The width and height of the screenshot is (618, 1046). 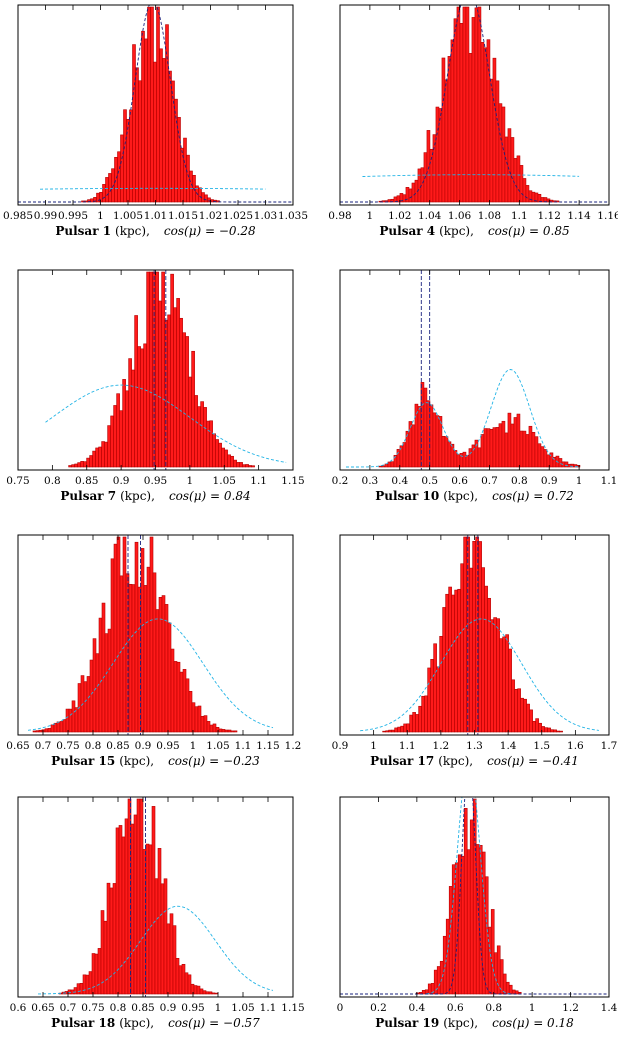 I want to click on panel-caption: Pulsar 1 (kpc), cos(μ) = −0.28, so click(x=155, y=231).